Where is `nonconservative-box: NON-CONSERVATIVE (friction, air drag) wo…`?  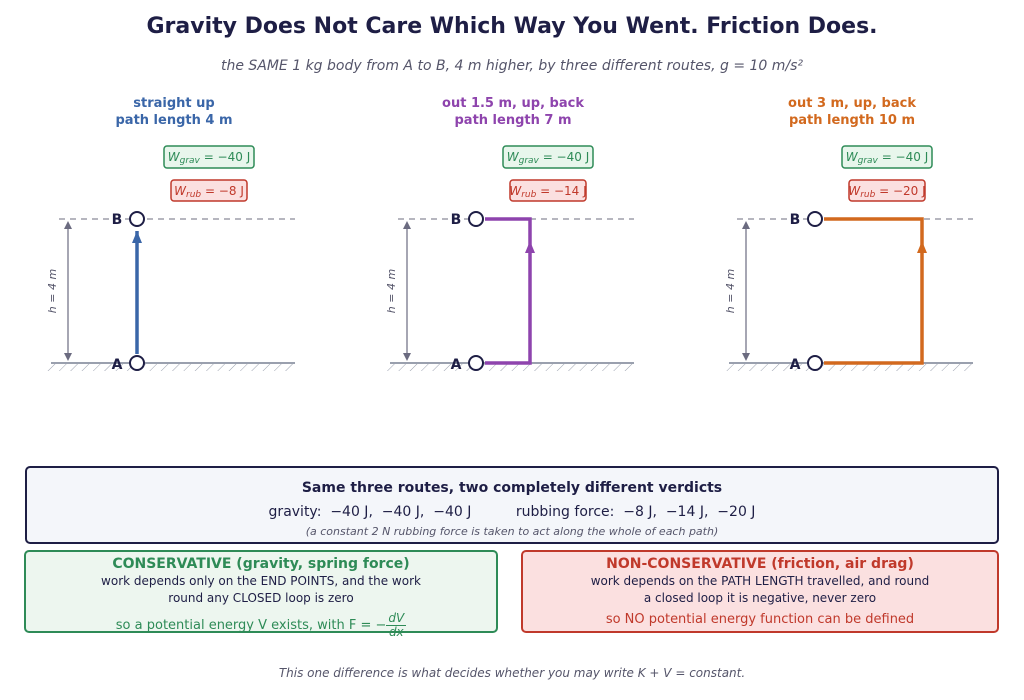 nonconservative-box: NON-CONSERVATIVE (friction, air drag) wo… is located at coordinates (760, 591).